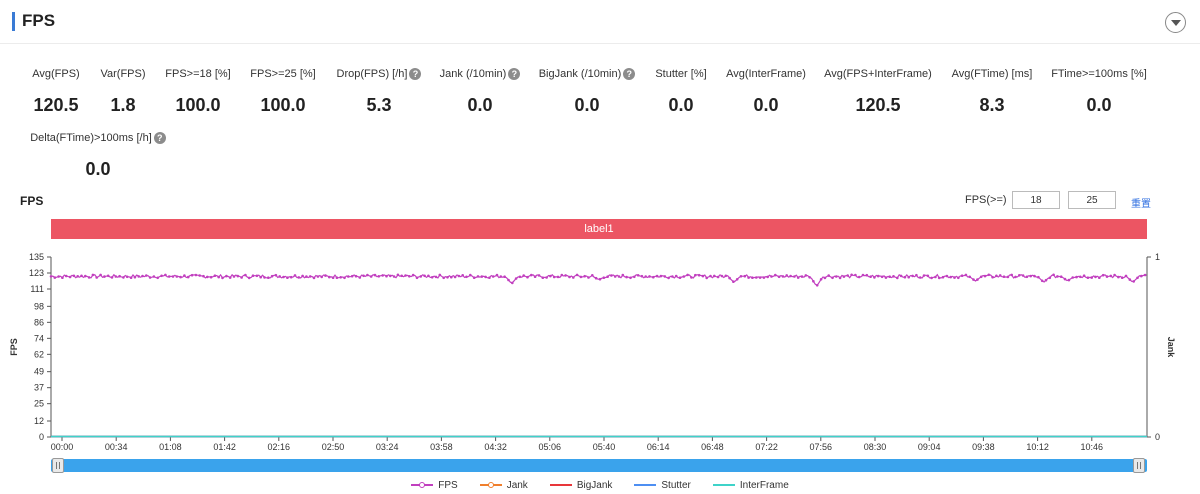 The width and height of the screenshot is (1200, 494). I want to click on slider-handle-left, so click(58, 465).